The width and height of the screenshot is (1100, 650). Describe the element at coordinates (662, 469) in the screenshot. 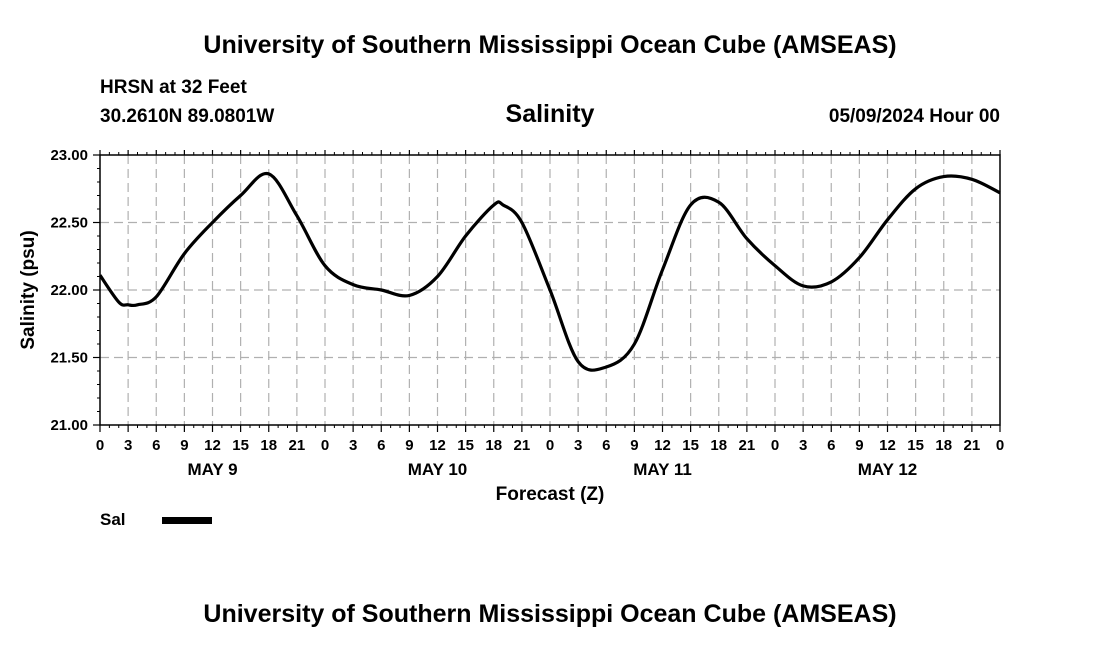

I see `day-label: MAY 11` at that location.